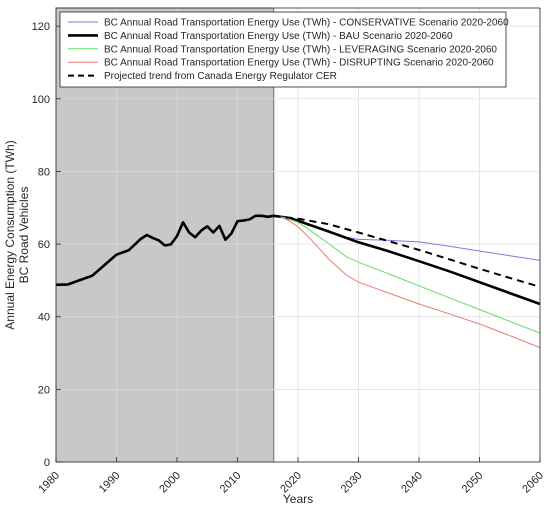 The width and height of the screenshot is (550, 515). I want to click on y-tick-label: 120, so click(41, 27).